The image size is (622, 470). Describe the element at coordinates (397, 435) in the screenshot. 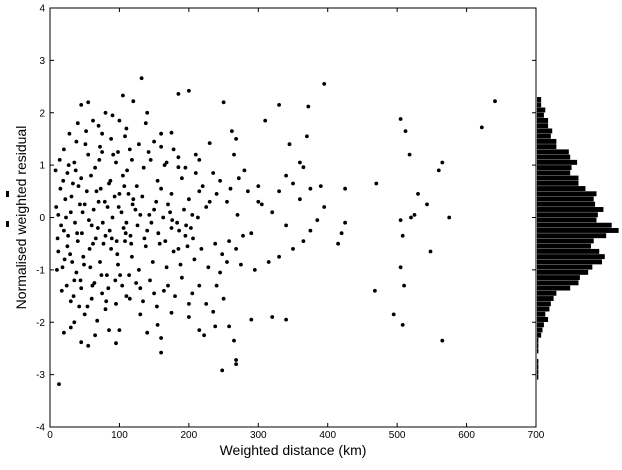

I see `x-tick-label: 500` at that location.